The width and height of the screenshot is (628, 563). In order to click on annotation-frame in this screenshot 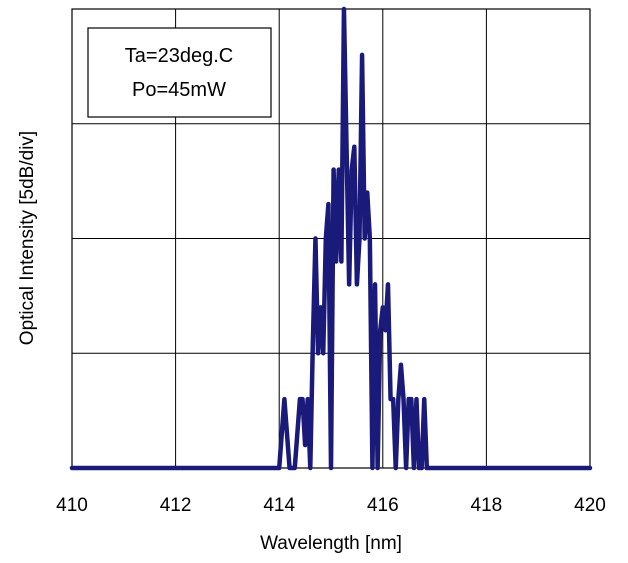, I will do `click(179, 72)`.